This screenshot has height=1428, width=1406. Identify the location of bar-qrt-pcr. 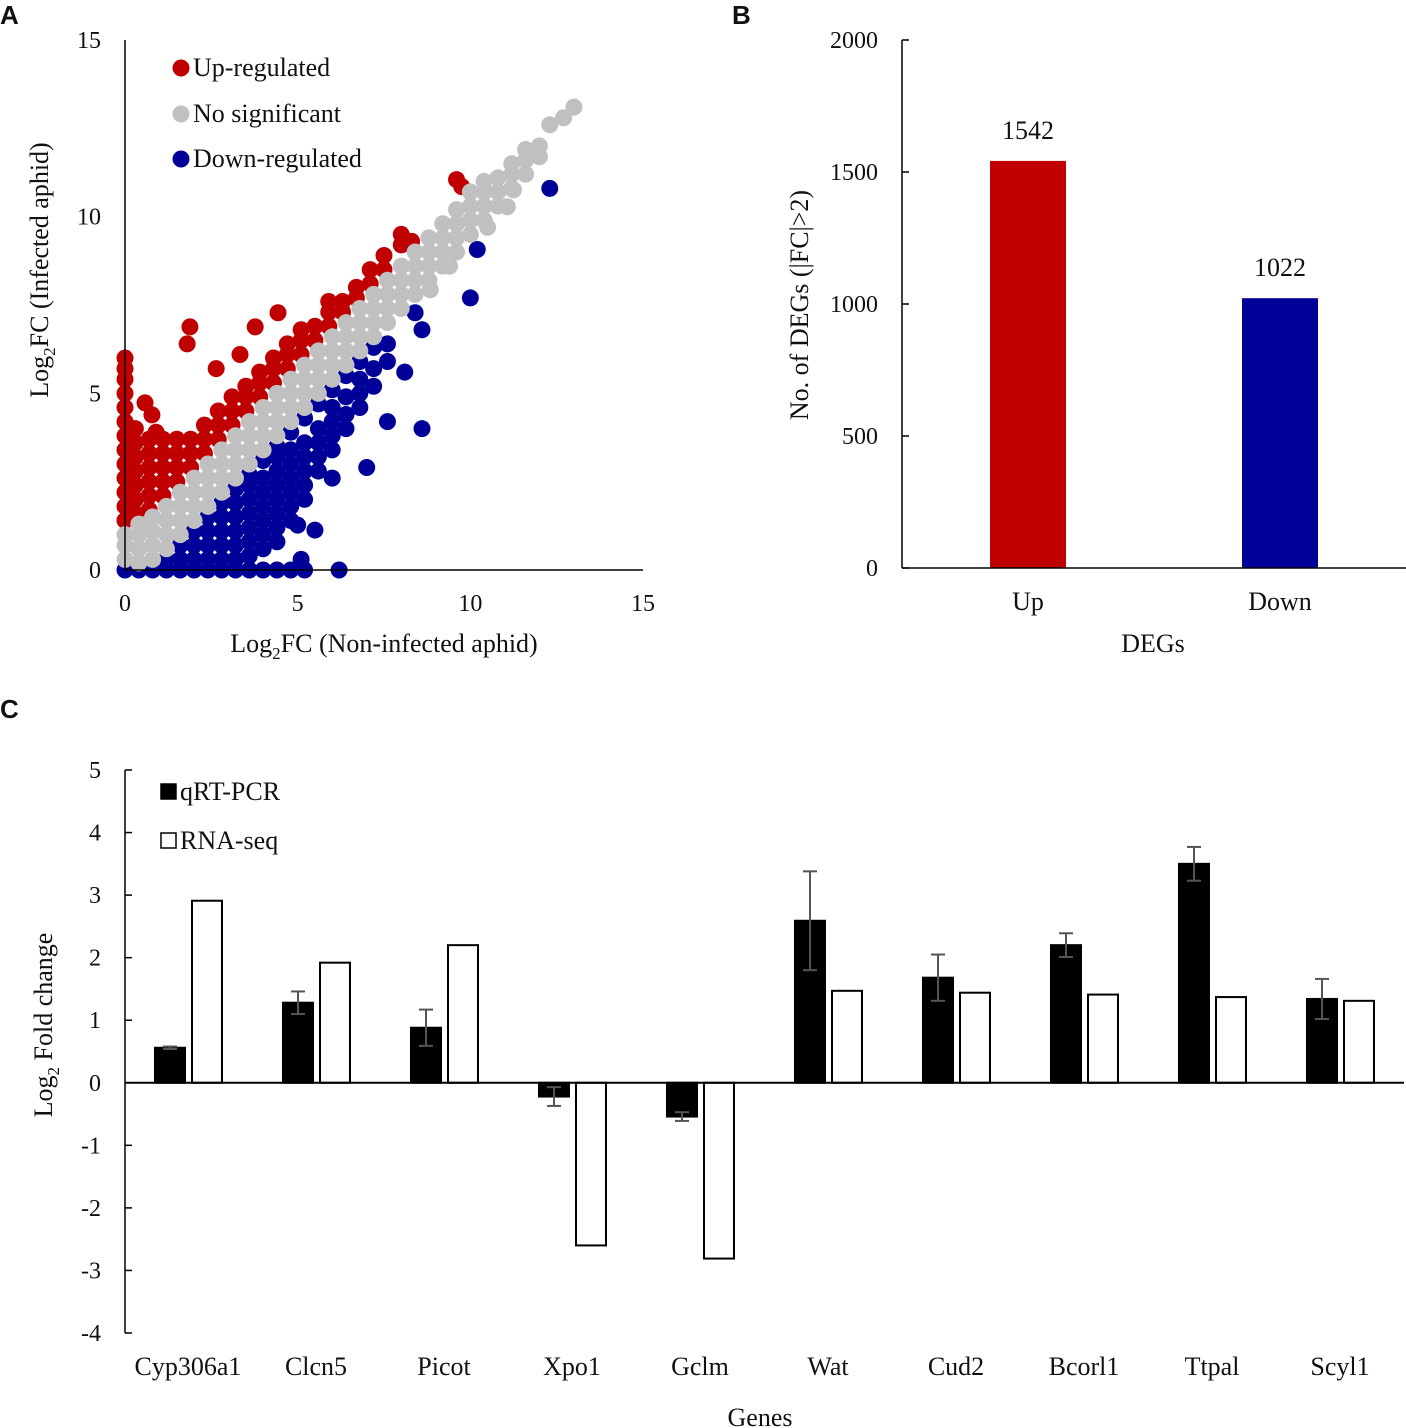
(1066, 1014).